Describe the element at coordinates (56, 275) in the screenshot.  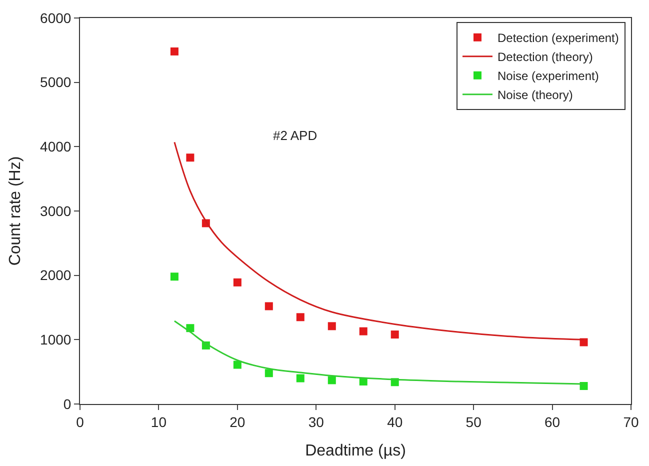
I see `y-tick-label: 2000` at that location.